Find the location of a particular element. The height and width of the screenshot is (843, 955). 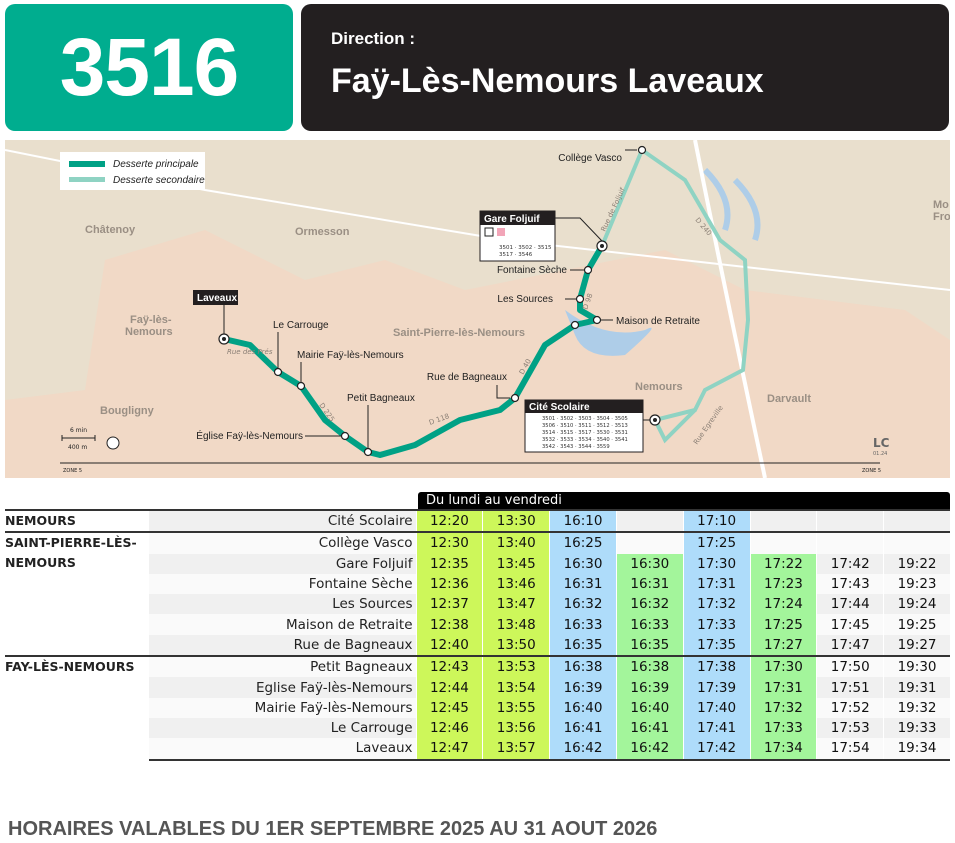

stop-label-vasco: Collège Vasco is located at coordinates (590, 158).